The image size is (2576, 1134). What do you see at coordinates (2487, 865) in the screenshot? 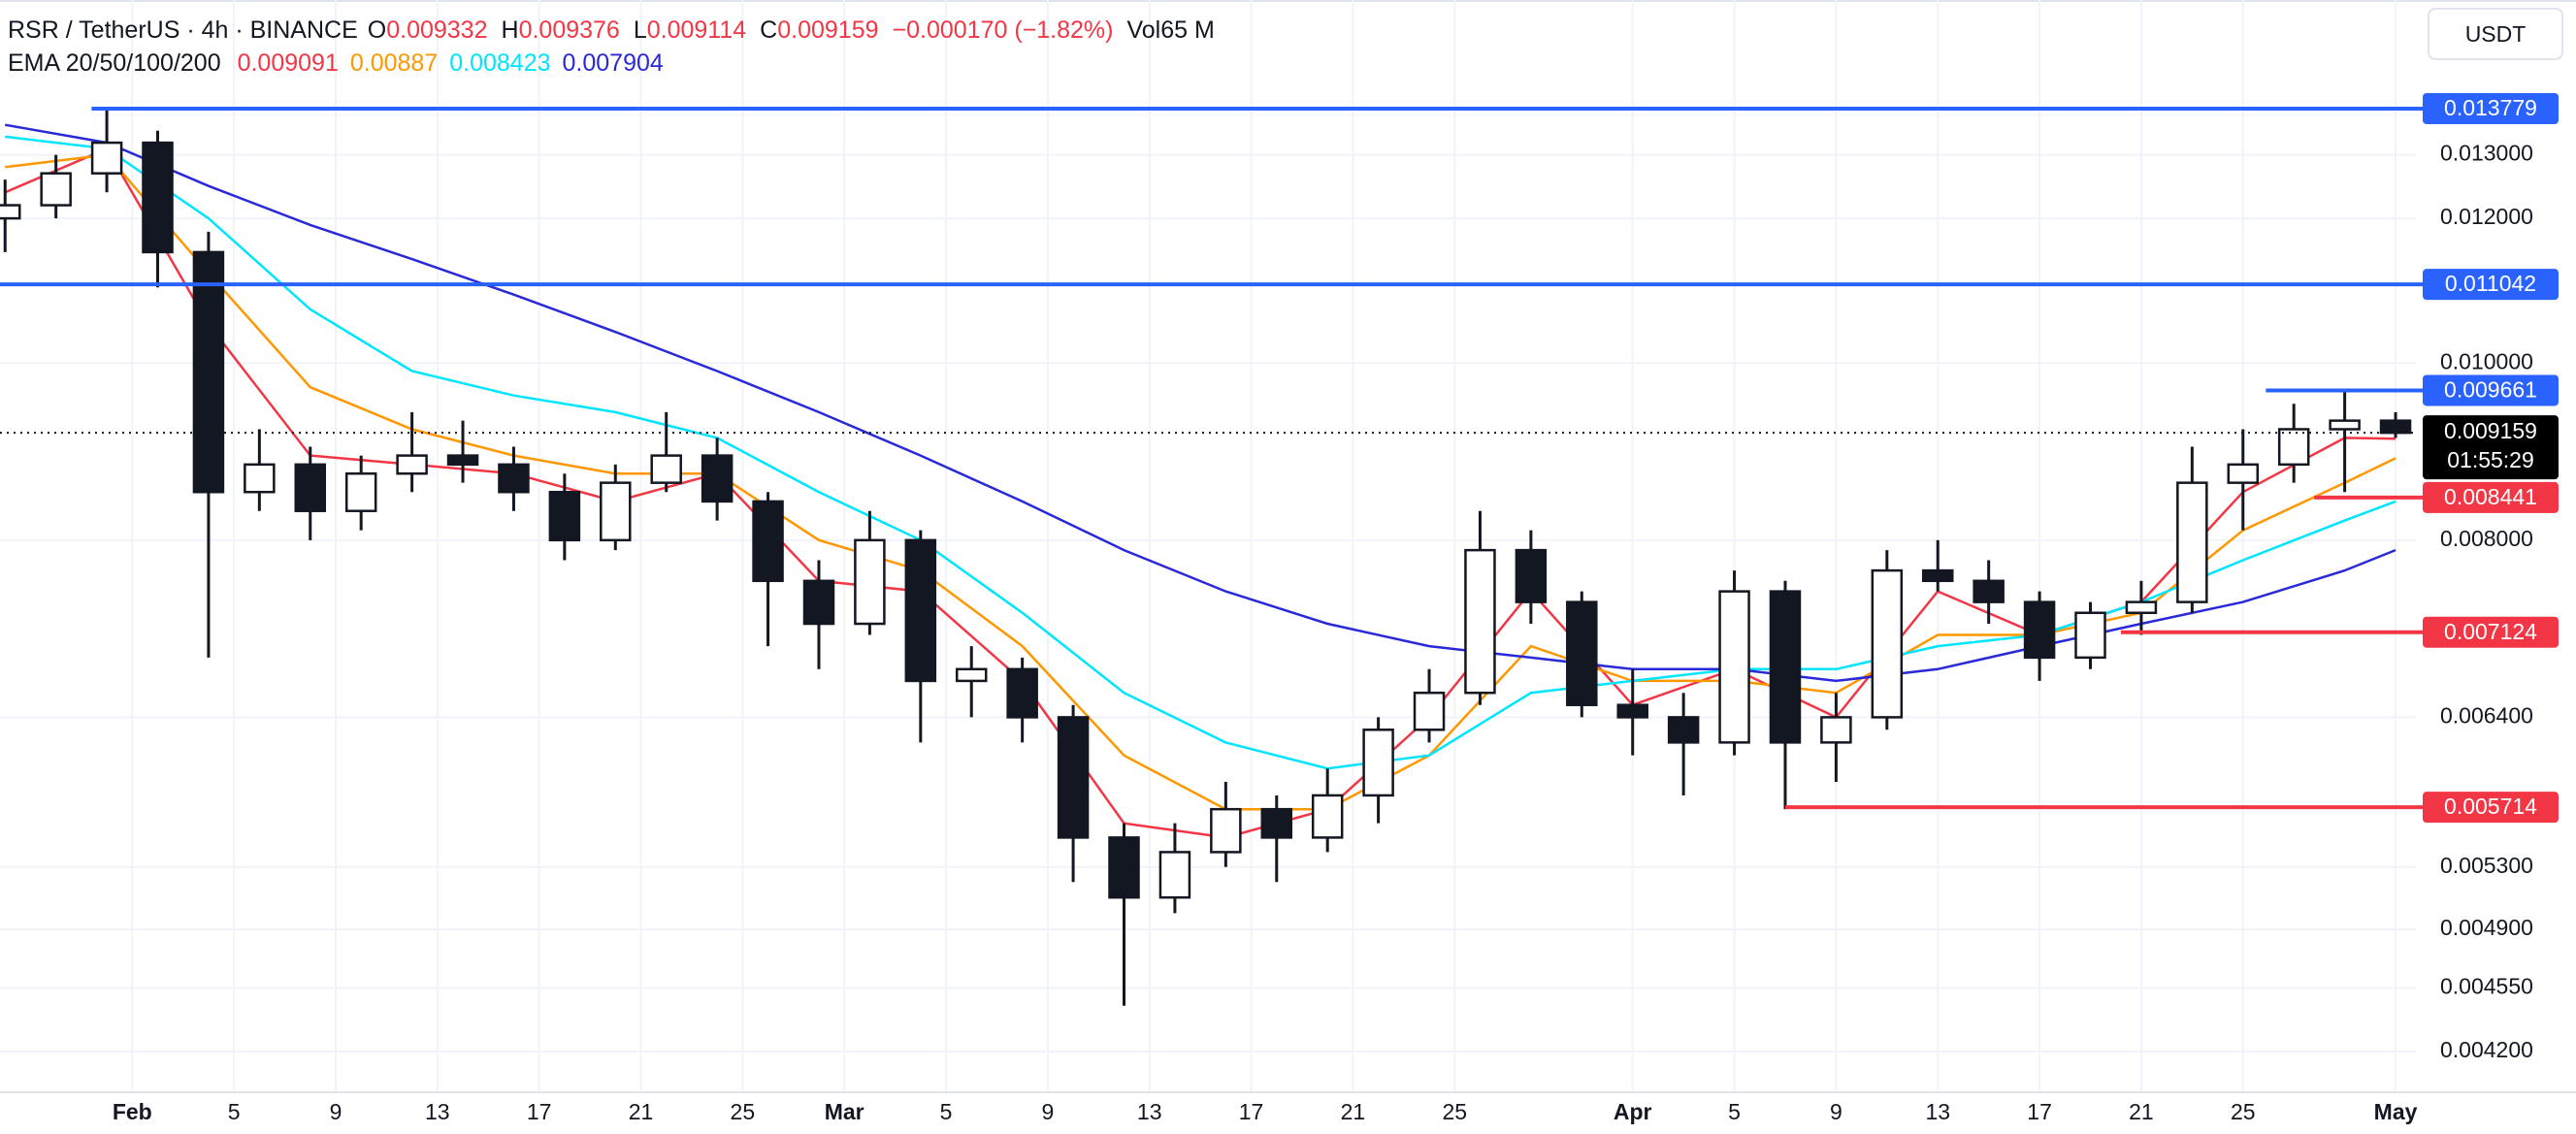
I see `y-tick-label: 0.005300` at bounding box center [2487, 865].